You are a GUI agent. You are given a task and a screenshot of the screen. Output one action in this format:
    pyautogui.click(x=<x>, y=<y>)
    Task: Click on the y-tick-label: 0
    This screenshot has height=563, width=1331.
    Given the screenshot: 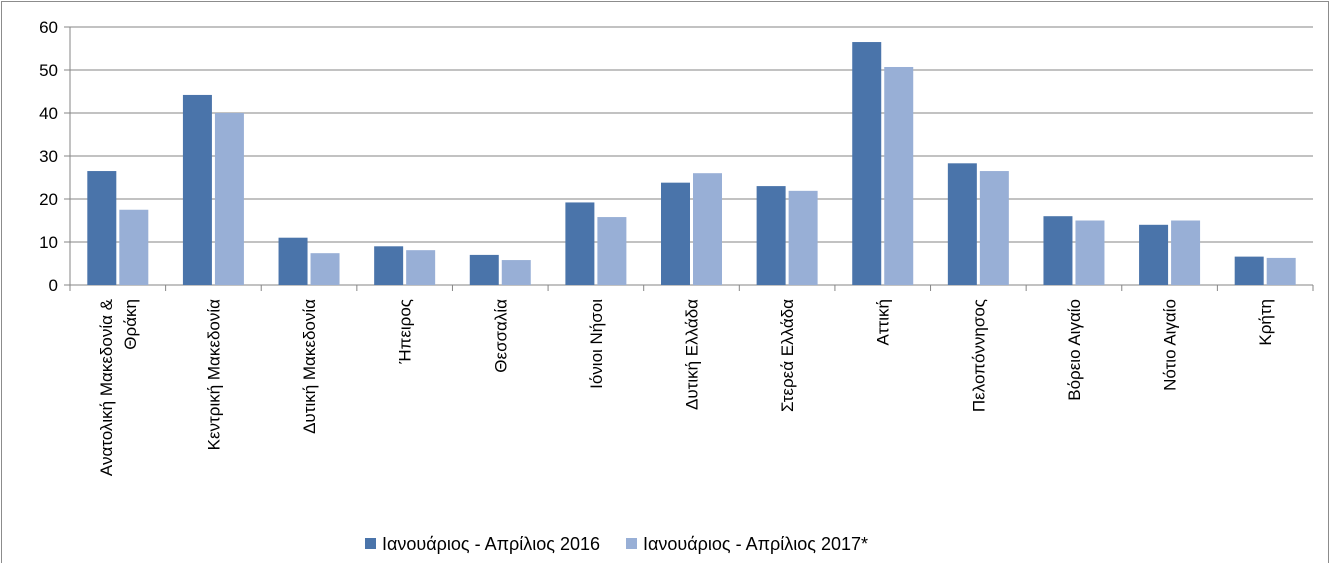 What is the action you would take?
    pyautogui.click(x=53, y=285)
    